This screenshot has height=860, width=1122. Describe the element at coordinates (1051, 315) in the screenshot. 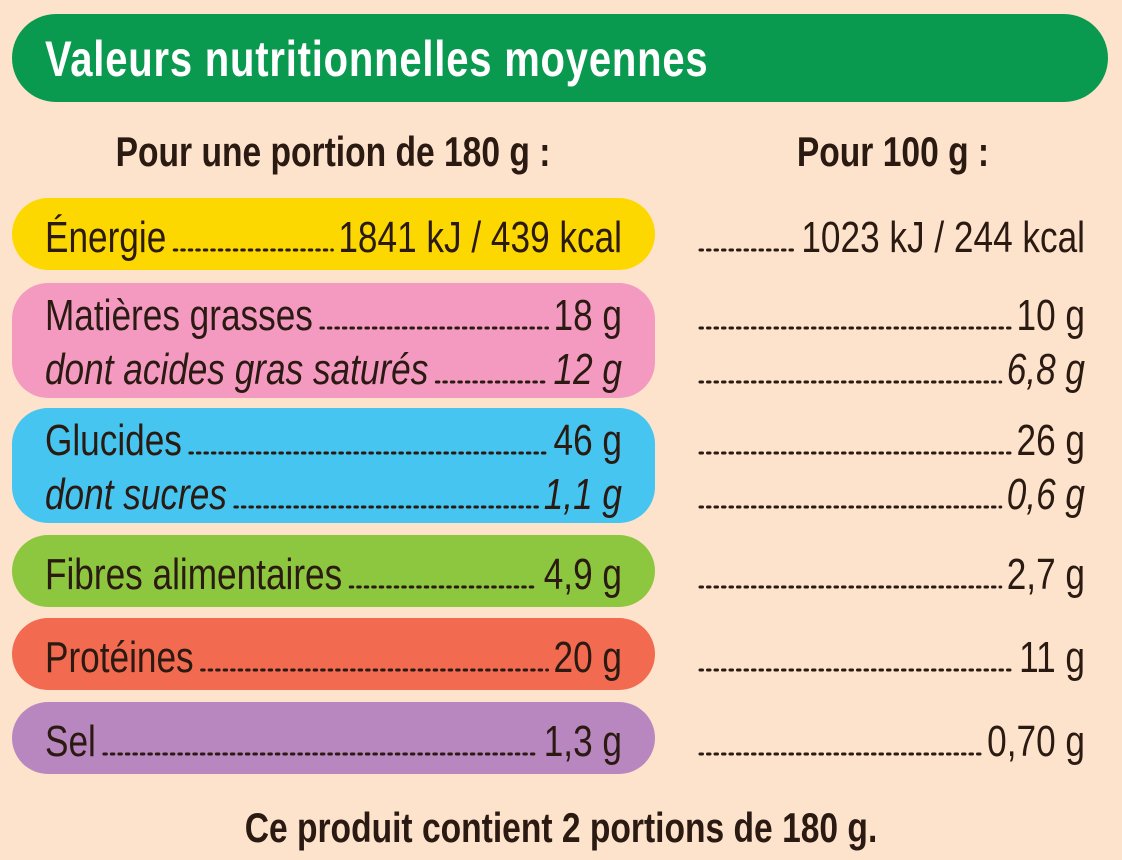

I see `per100-value: 10 g` at that location.